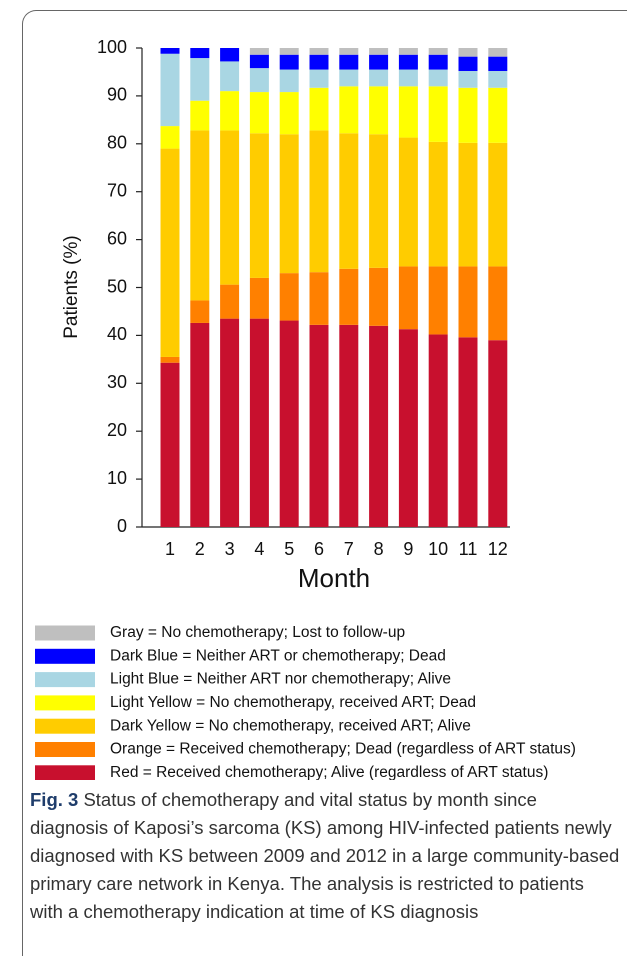 The image size is (627, 956). I want to click on y-tick-label: 50, so click(117, 286).